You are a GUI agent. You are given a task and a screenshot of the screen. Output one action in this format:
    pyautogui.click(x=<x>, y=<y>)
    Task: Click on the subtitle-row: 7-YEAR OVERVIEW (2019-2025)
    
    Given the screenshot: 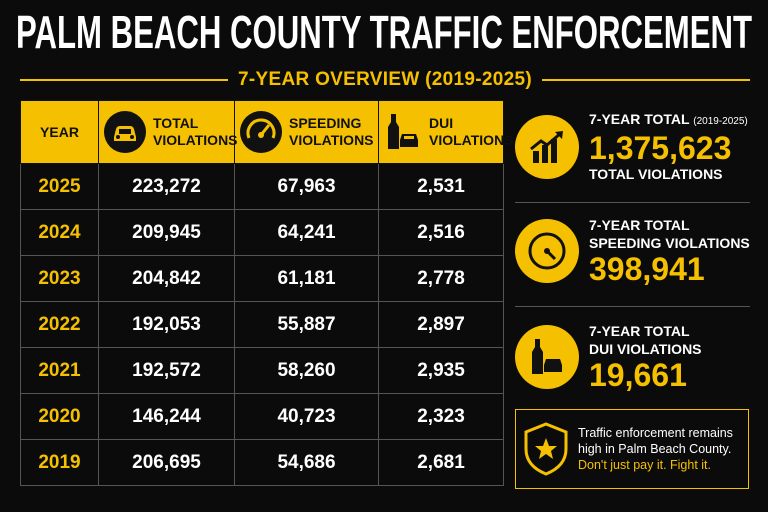 What is the action you would take?
    pyautogui.click(x=385, y=80)
    